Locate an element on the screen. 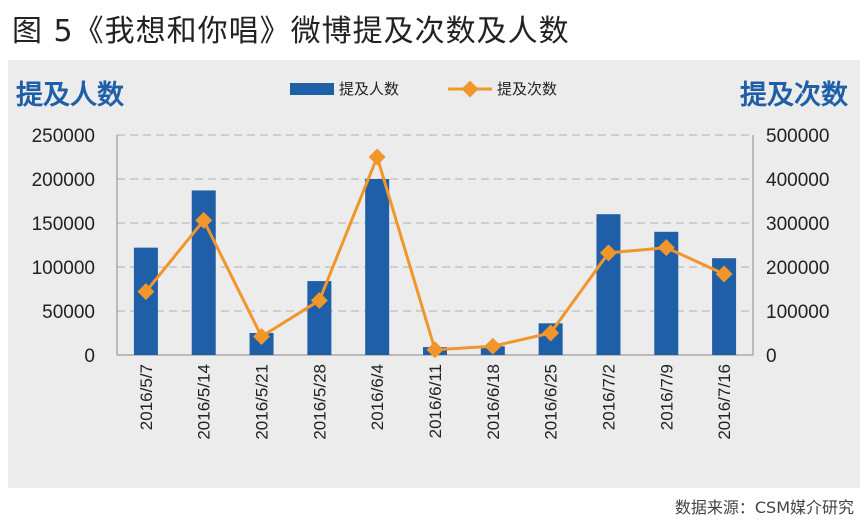 This screenshot has height=525, width=866. right-tick-label: 200000 is located at coordinates (797, 268).